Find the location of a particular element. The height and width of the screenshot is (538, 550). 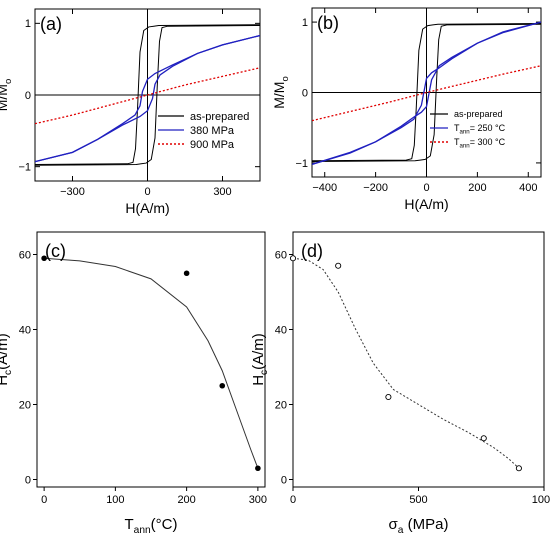

x-tick-label: −300 is located at coordinates (72, 192).